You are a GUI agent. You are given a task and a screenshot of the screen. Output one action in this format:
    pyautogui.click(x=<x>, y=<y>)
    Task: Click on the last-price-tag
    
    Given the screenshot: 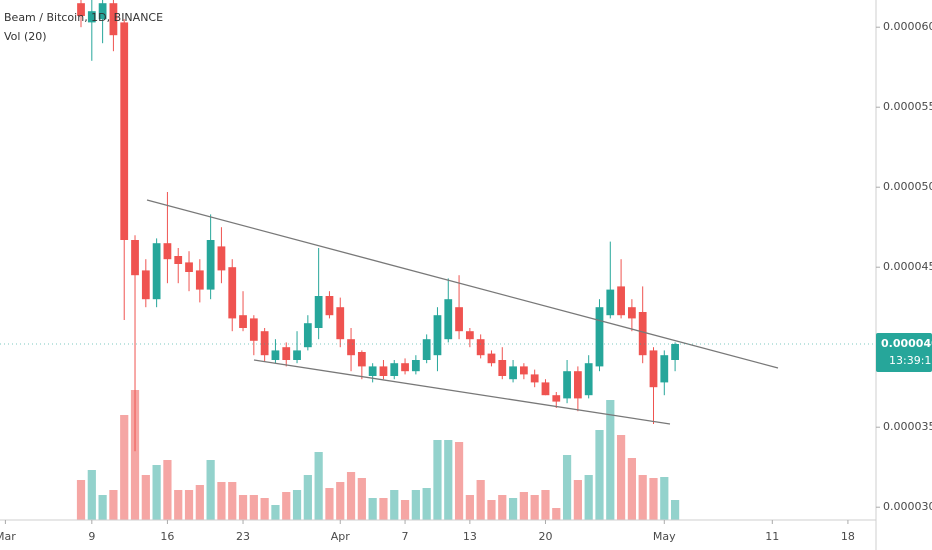 What is the action you would take?
    pyautogui.click(x=904, y=352)
    